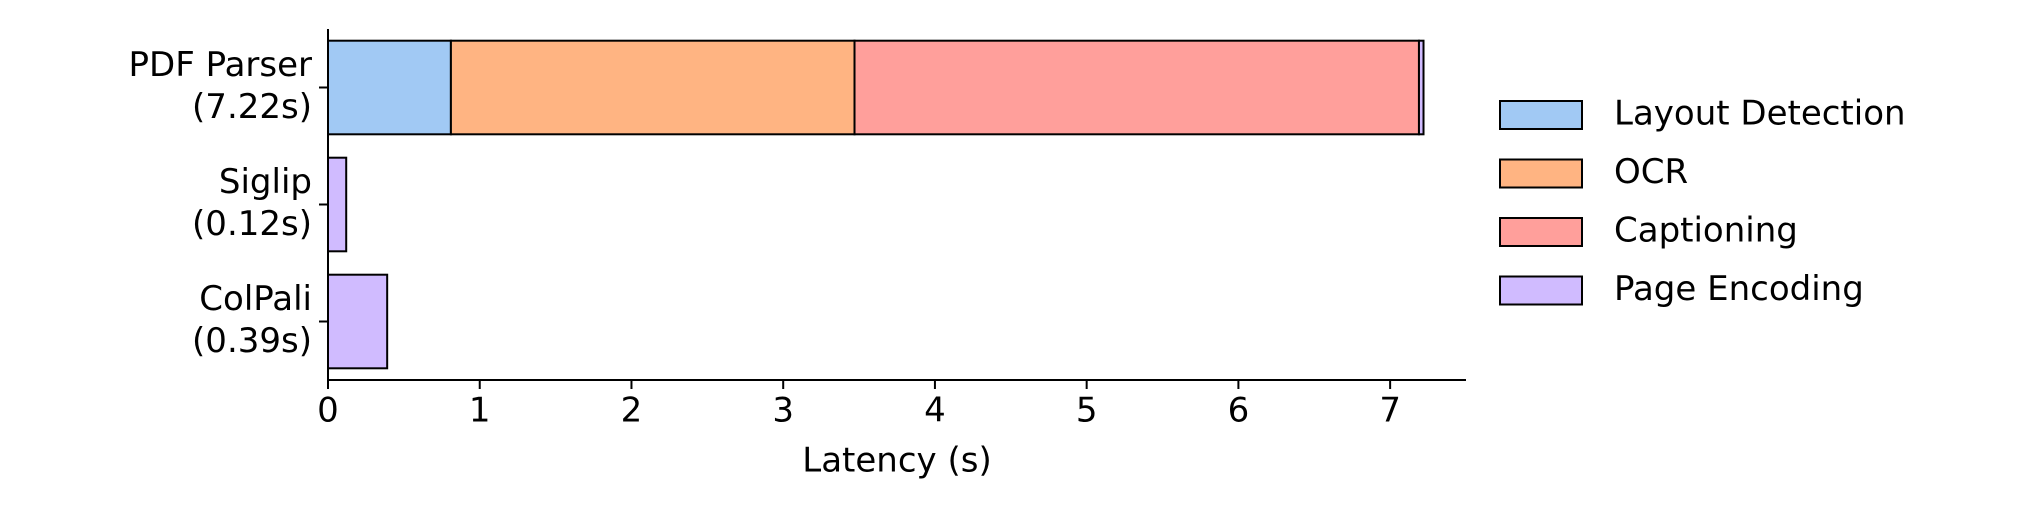  I want to click on x-tick-label: 7, so click(1390, 411).